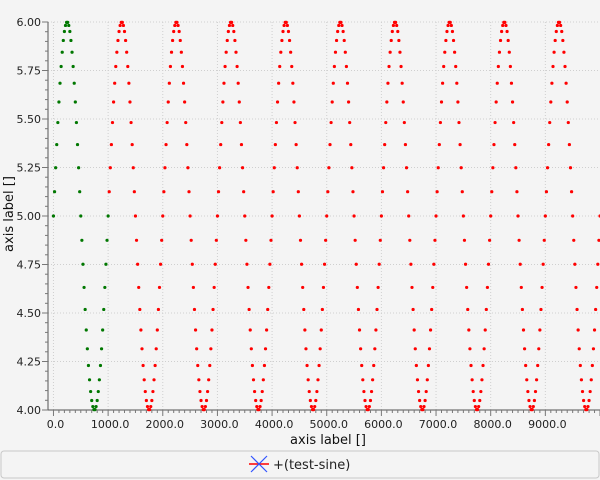  I want to click on y-tick-label: 5.75, so click(29, 71).